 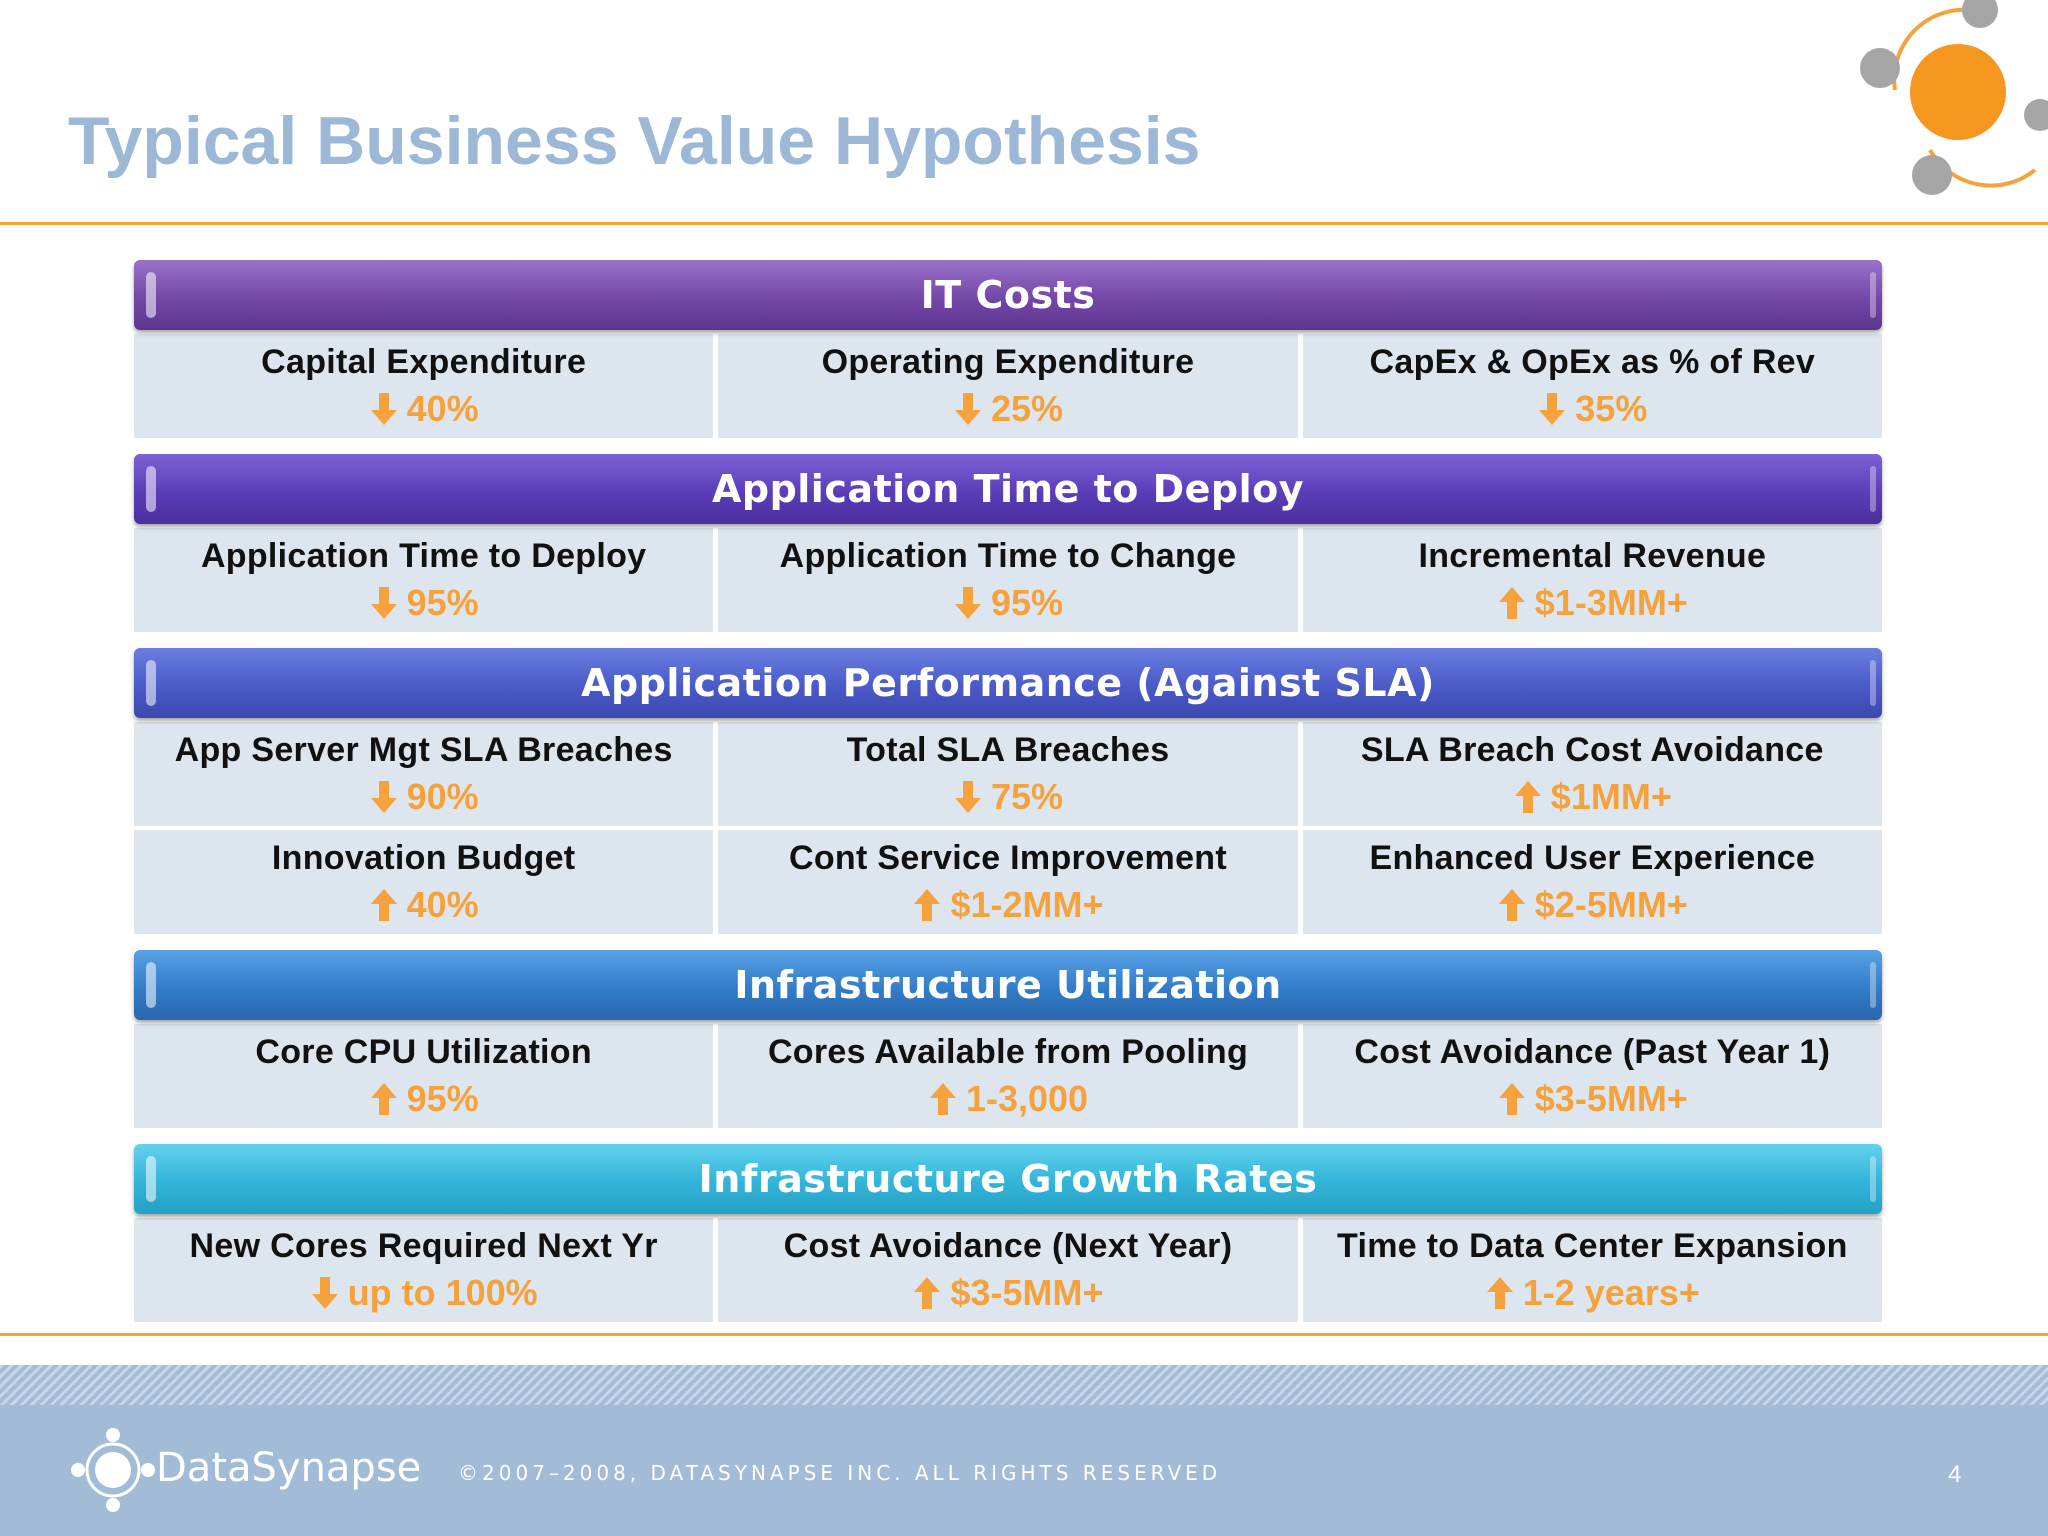 I want to click on metric-label: Cont Service Improvement, so click(x=1007, y=857).